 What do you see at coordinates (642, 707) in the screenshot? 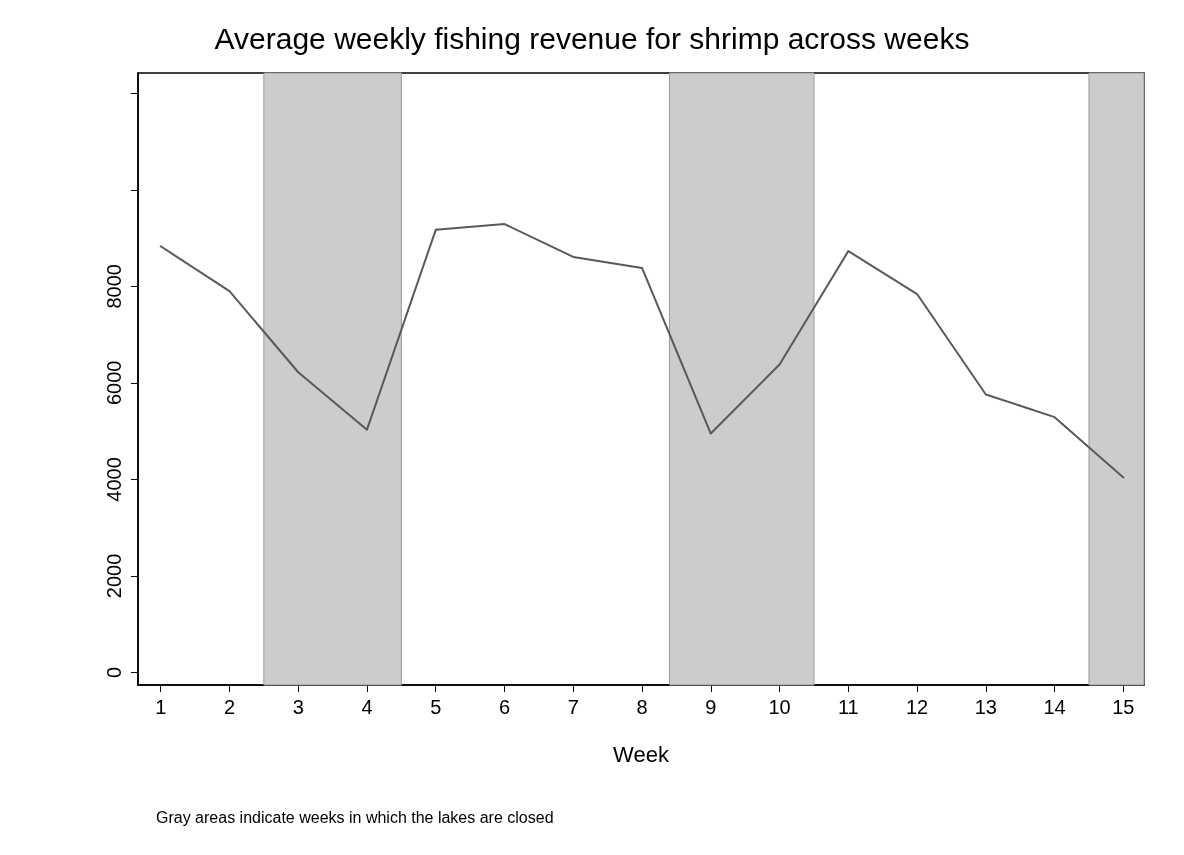
I see `x-tick-label: 8` at bounding box center [642, 707].